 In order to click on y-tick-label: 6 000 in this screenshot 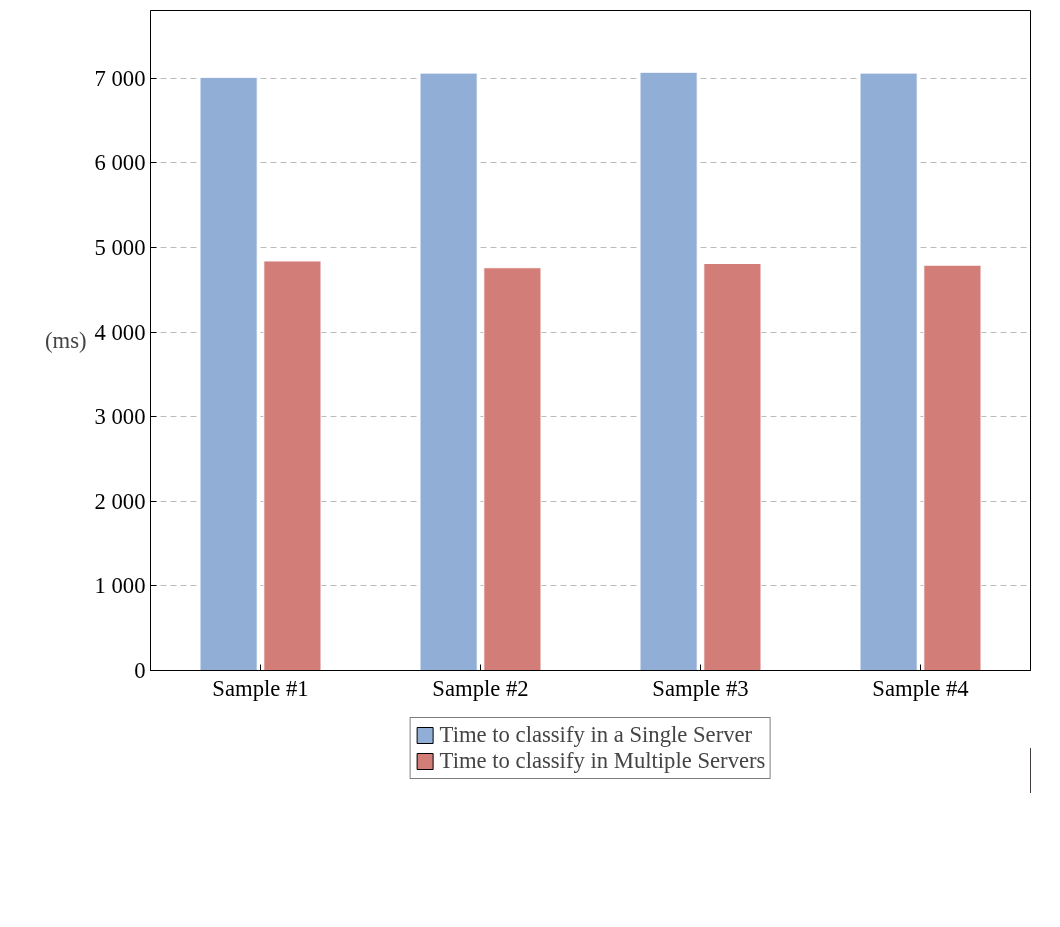, I will do `click(120, 163)`.